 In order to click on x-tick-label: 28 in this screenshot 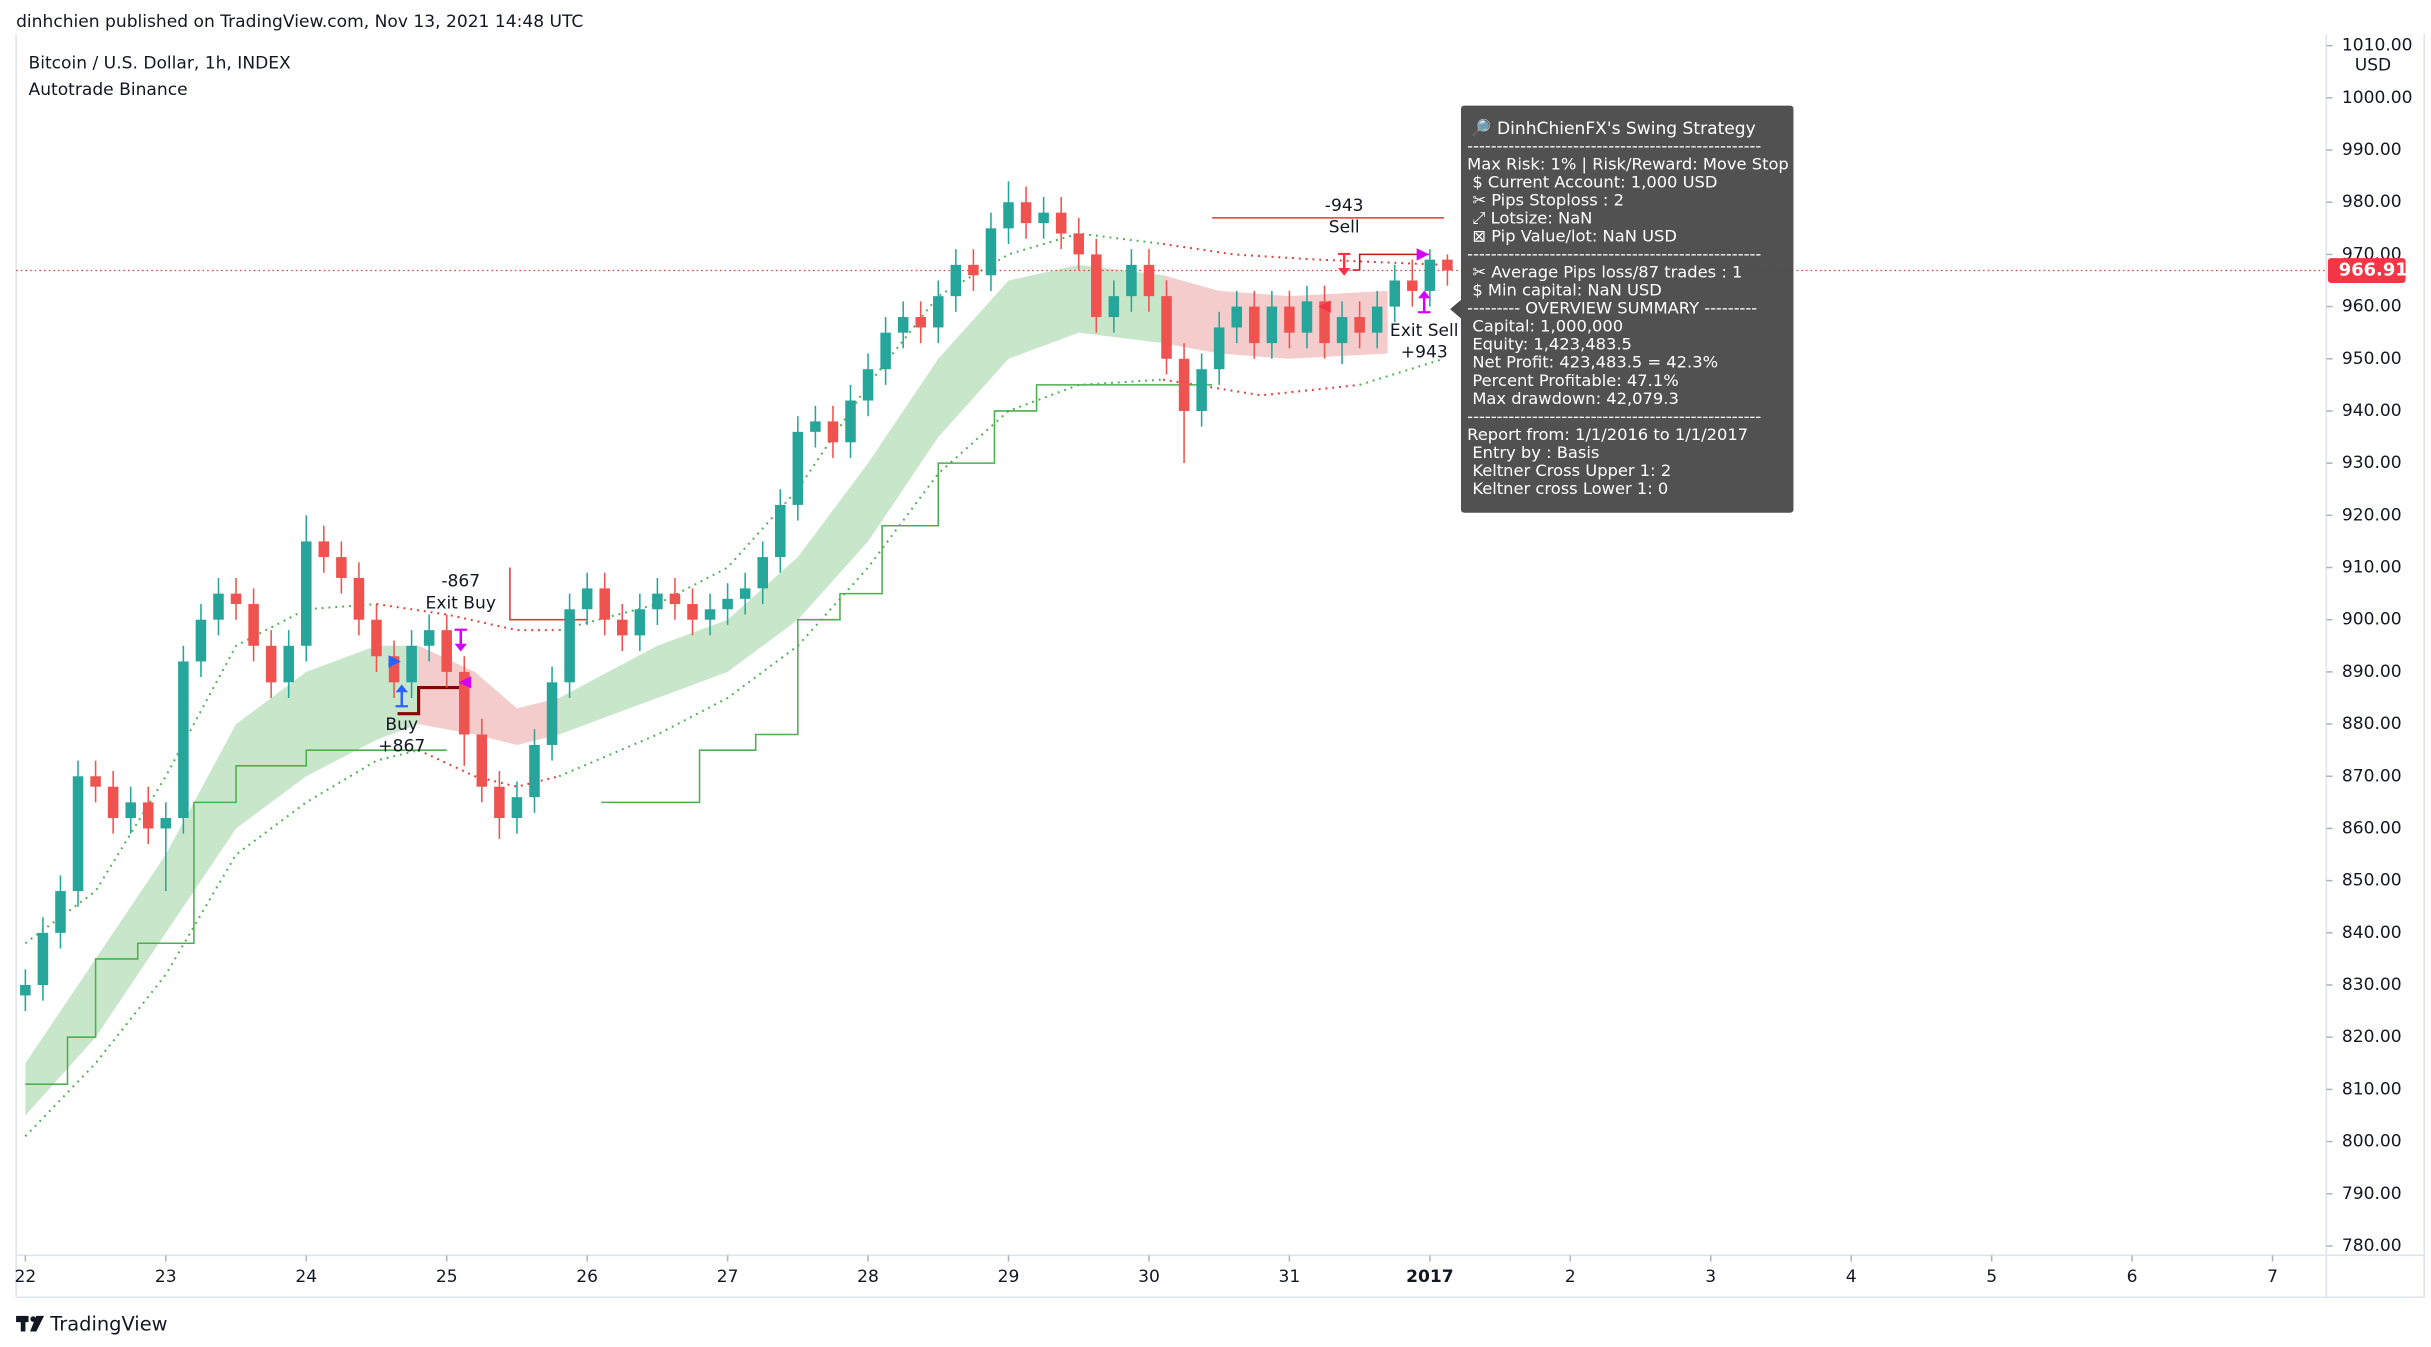, I will do `click(868, 1277)`.